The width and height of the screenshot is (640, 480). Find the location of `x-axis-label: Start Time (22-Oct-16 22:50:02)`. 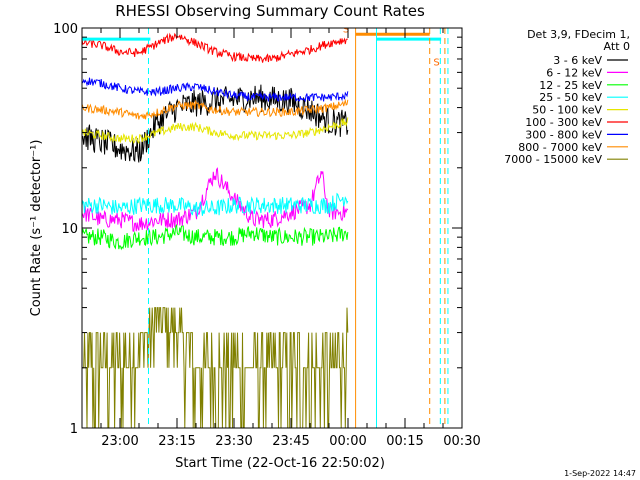

x-axis-label: Start Time (22-Oct-16 22:50:02) is located at coordinates (280, 463).